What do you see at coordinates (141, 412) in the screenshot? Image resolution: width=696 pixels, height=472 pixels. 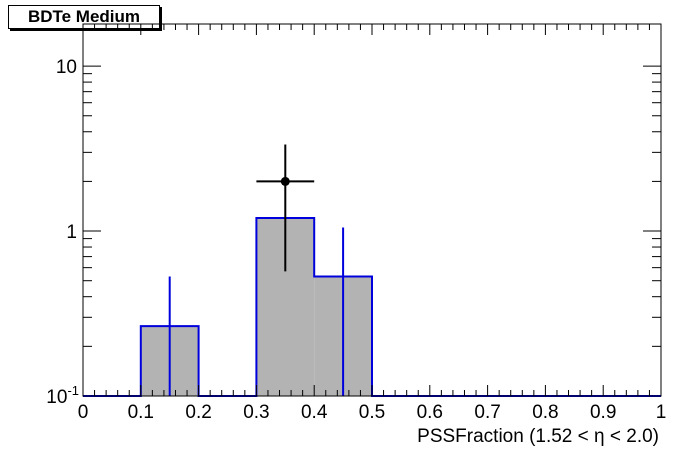 I see `x-tick-label: 0.1` at bounding box center [141, 412].